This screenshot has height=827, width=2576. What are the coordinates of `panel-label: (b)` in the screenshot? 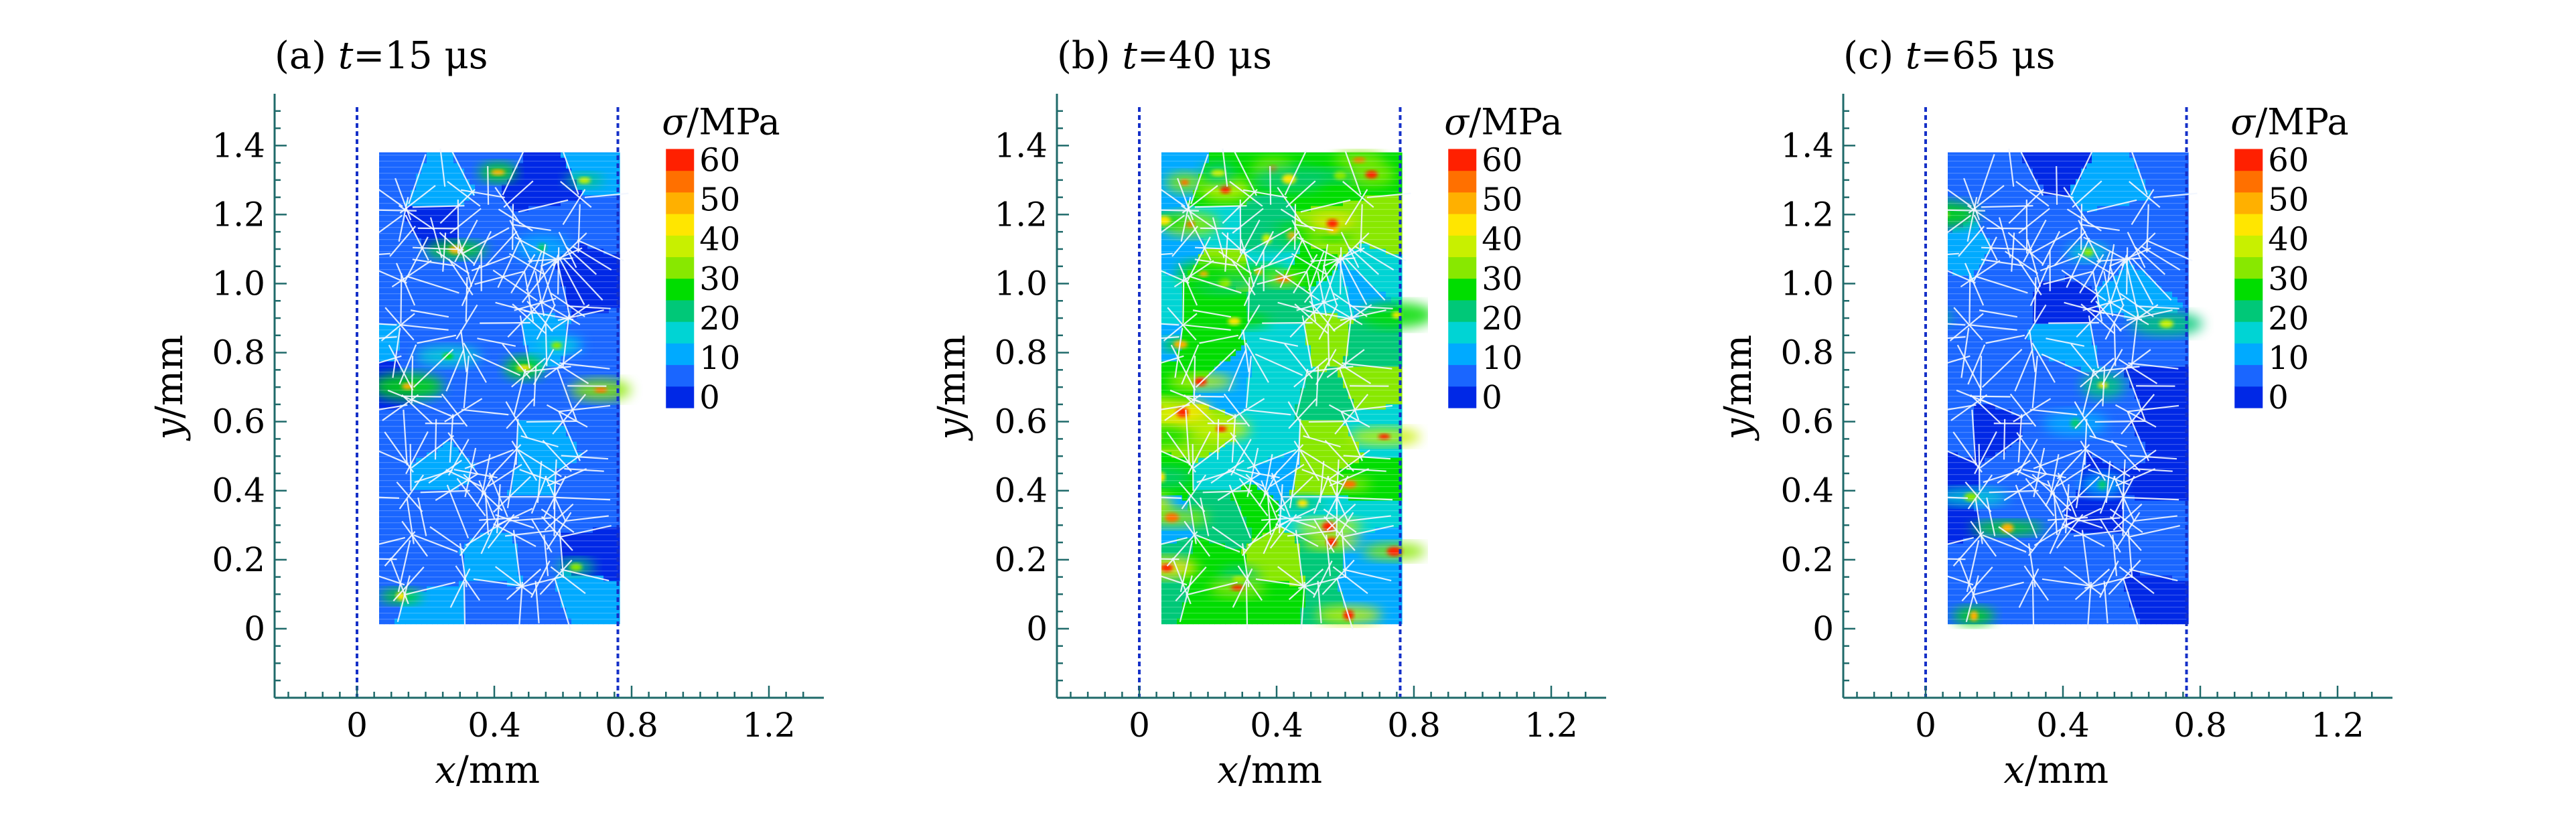 It's located at (1089, 56).